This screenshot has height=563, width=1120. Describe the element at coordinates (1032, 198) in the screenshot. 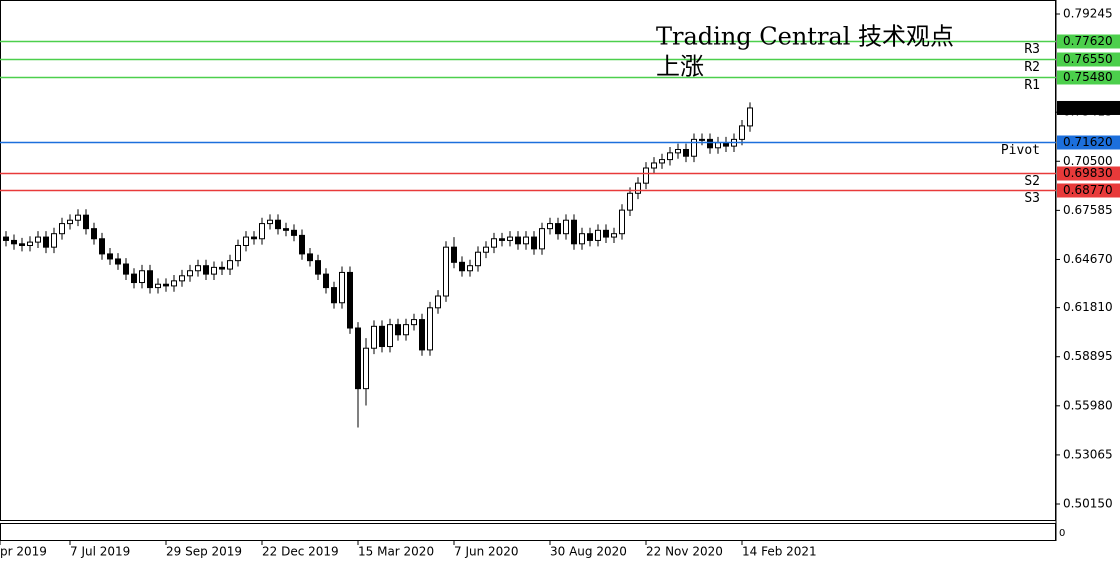

I see `level-name: S3` at that location.